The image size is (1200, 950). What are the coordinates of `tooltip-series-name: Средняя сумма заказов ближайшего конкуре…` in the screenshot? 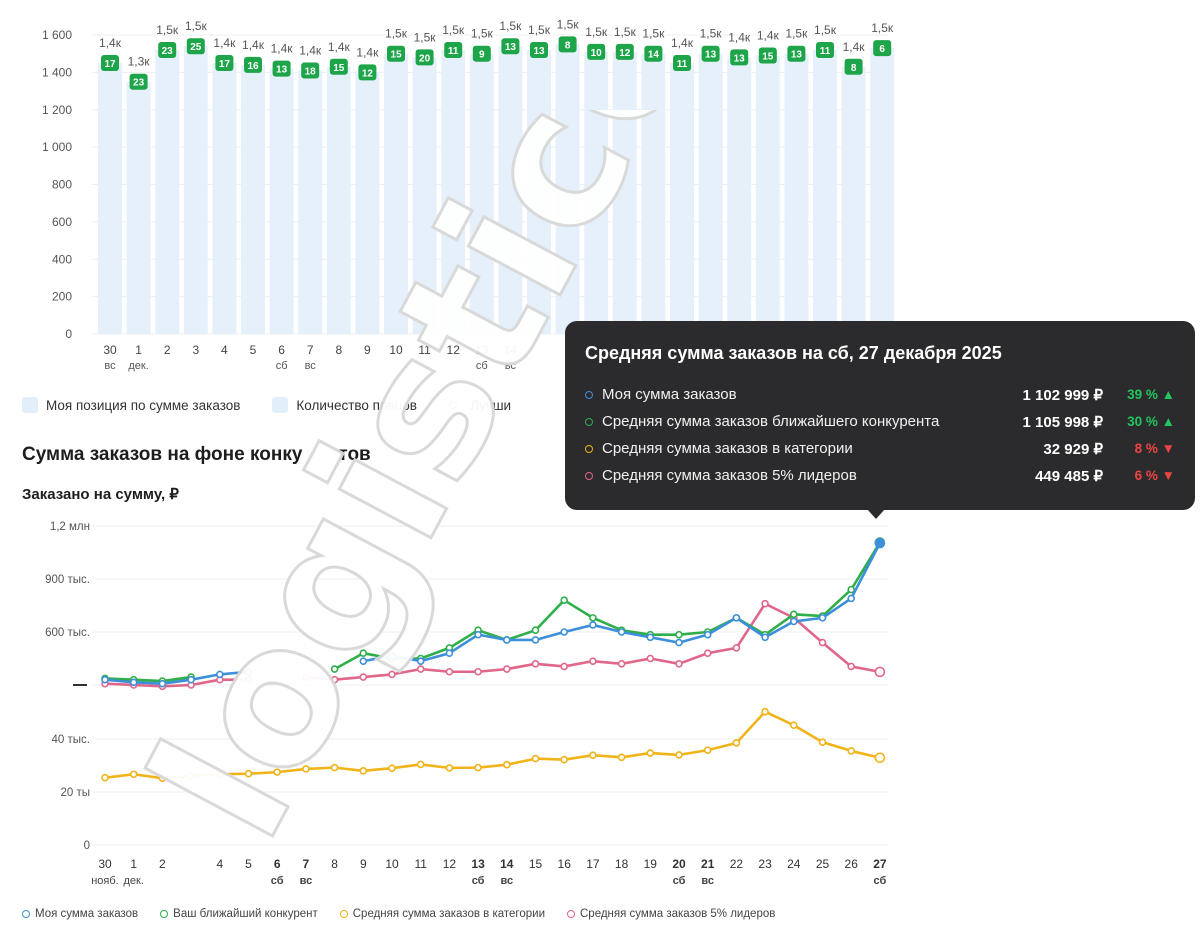 It's located at (771, 421).